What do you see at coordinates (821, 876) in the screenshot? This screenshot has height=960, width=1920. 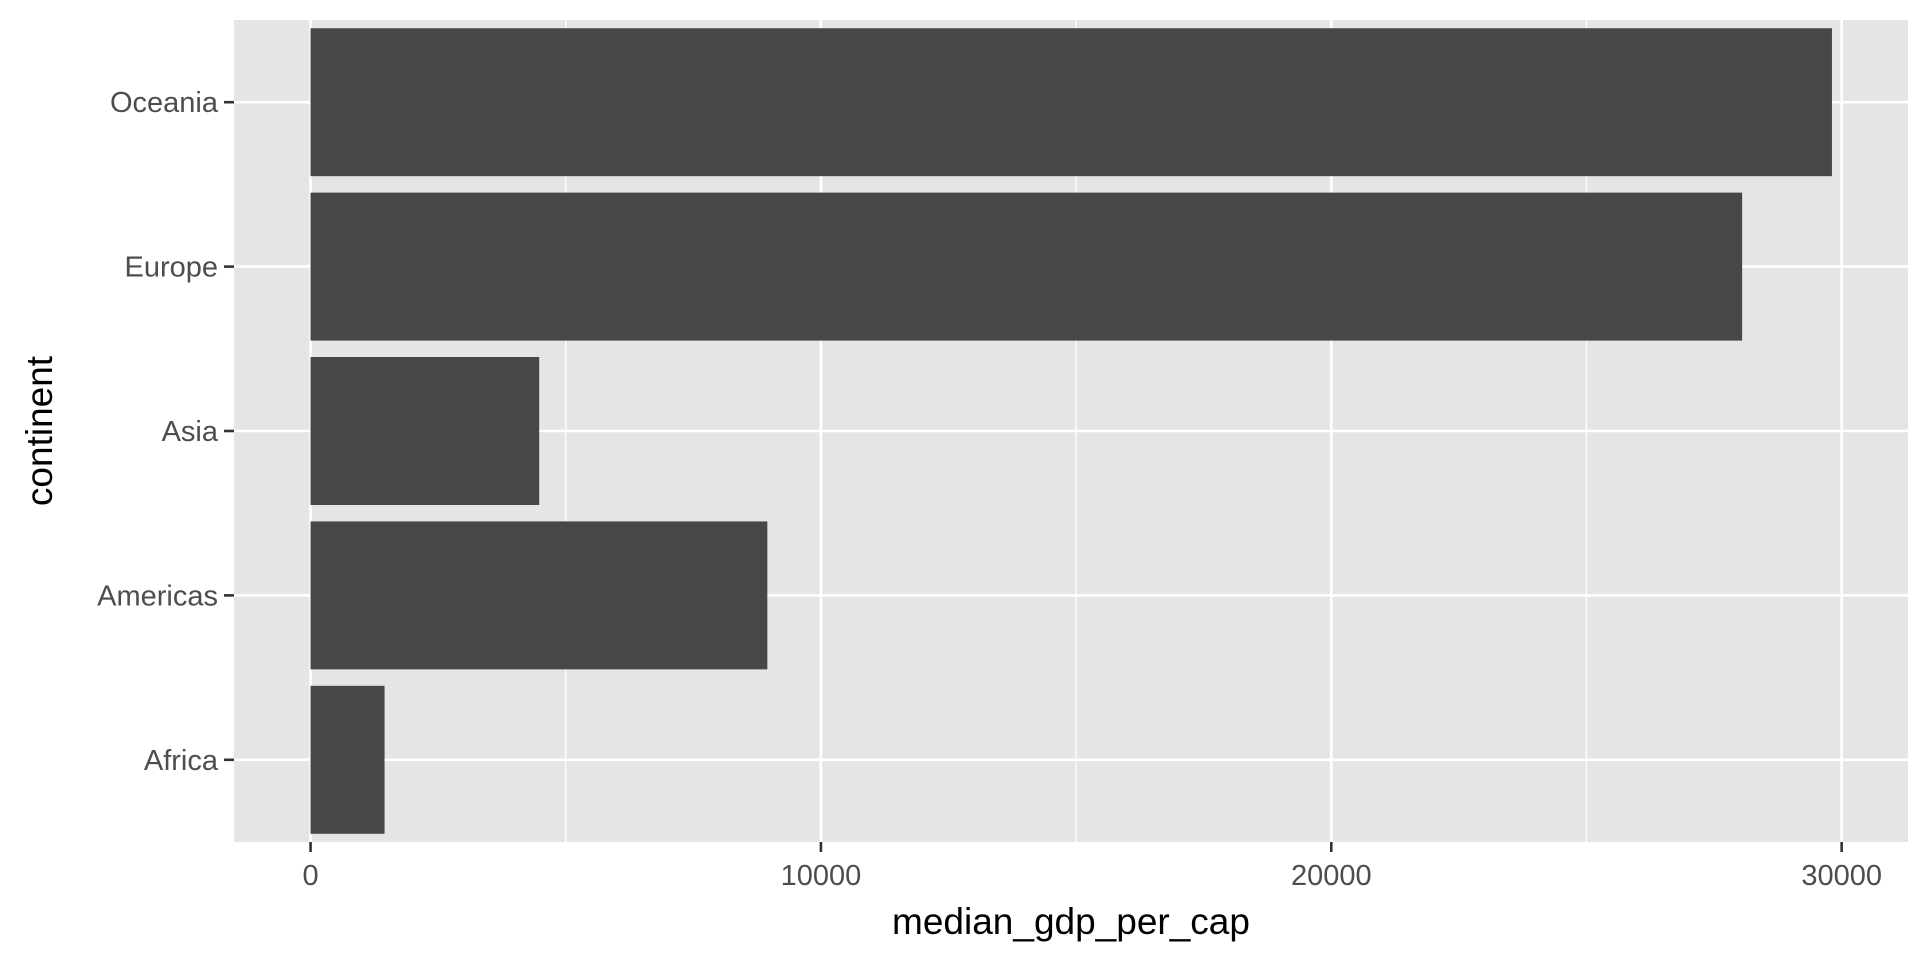 I see `x-tick-label: 10000` at bounding box center [821, 876].